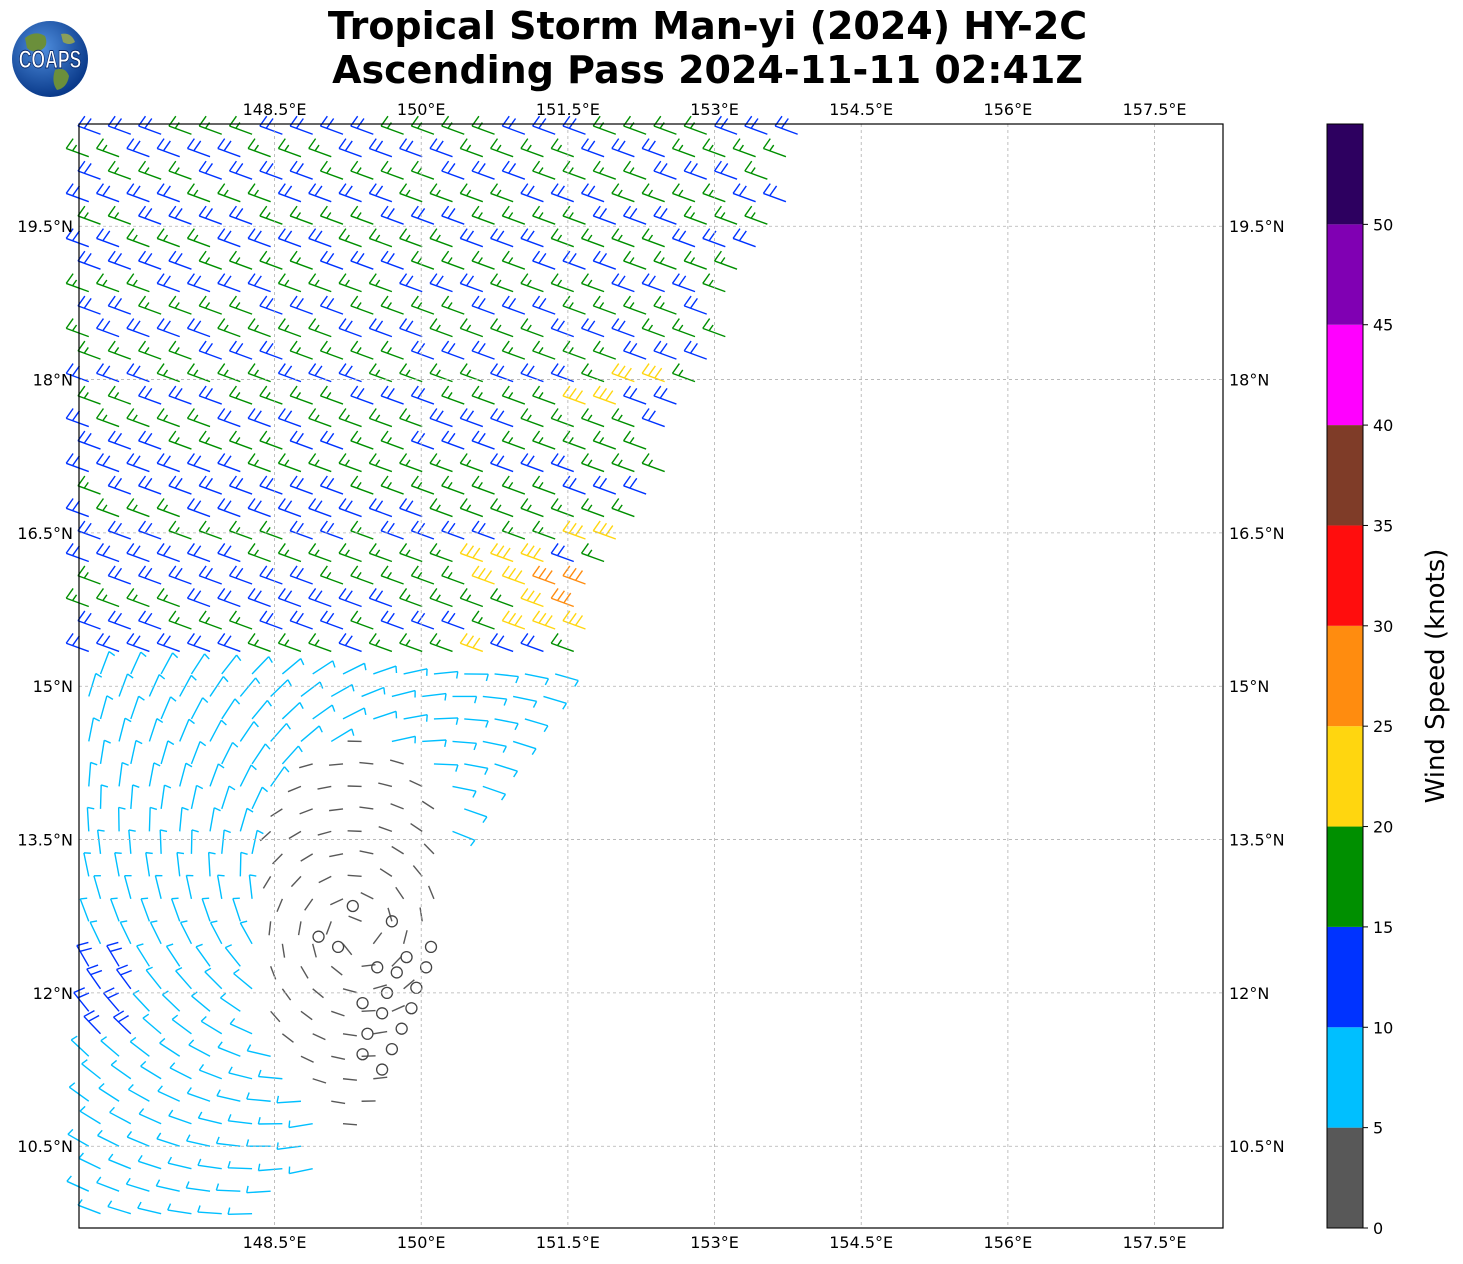  I want to click on lon-tick-label-top: 154.5°E, so click(861, 109).